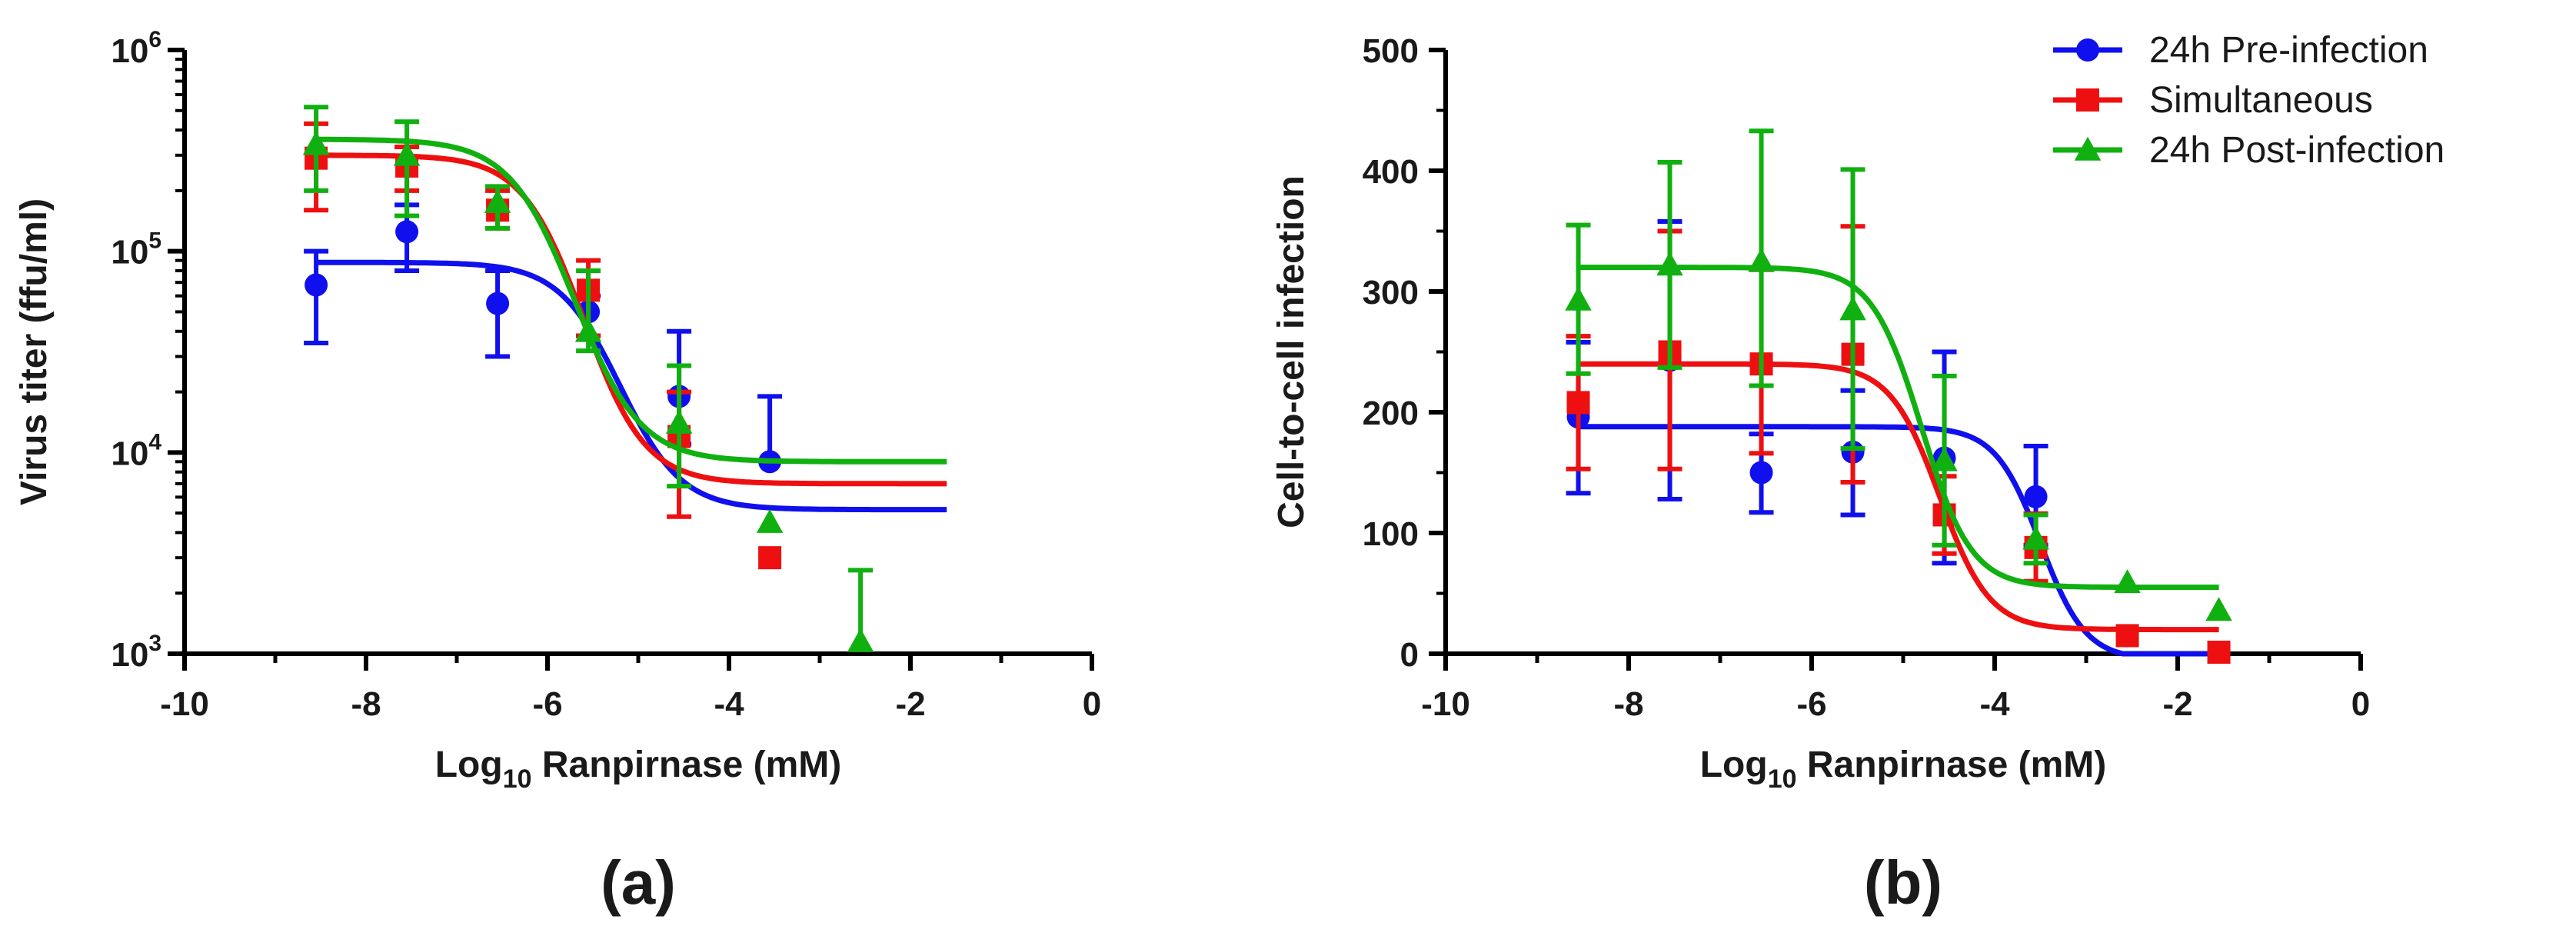 The height and width of the screenshot is (946, 2576). I want to click on legend-item-blue: 24h Pre-infection, so click(2240, 51).